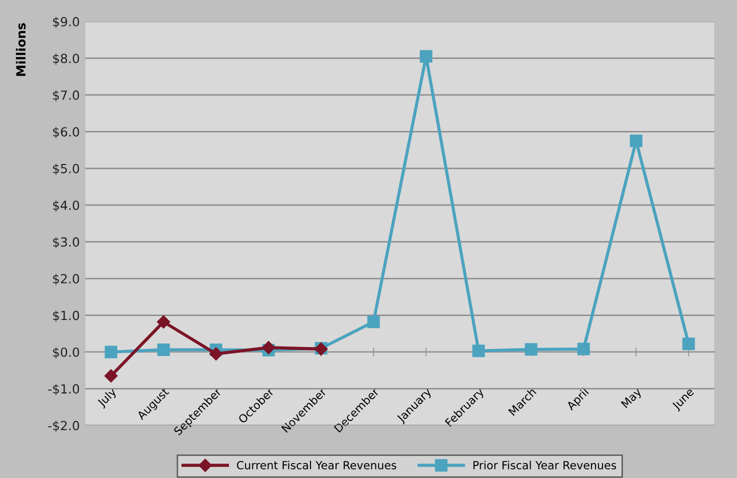 The image size is (737, 478). What do you see at coordinates (544, 465) in the screenshot?
I see `legend-label: Prior Fiscal Year Revenues` at bounding box center [544, 465].